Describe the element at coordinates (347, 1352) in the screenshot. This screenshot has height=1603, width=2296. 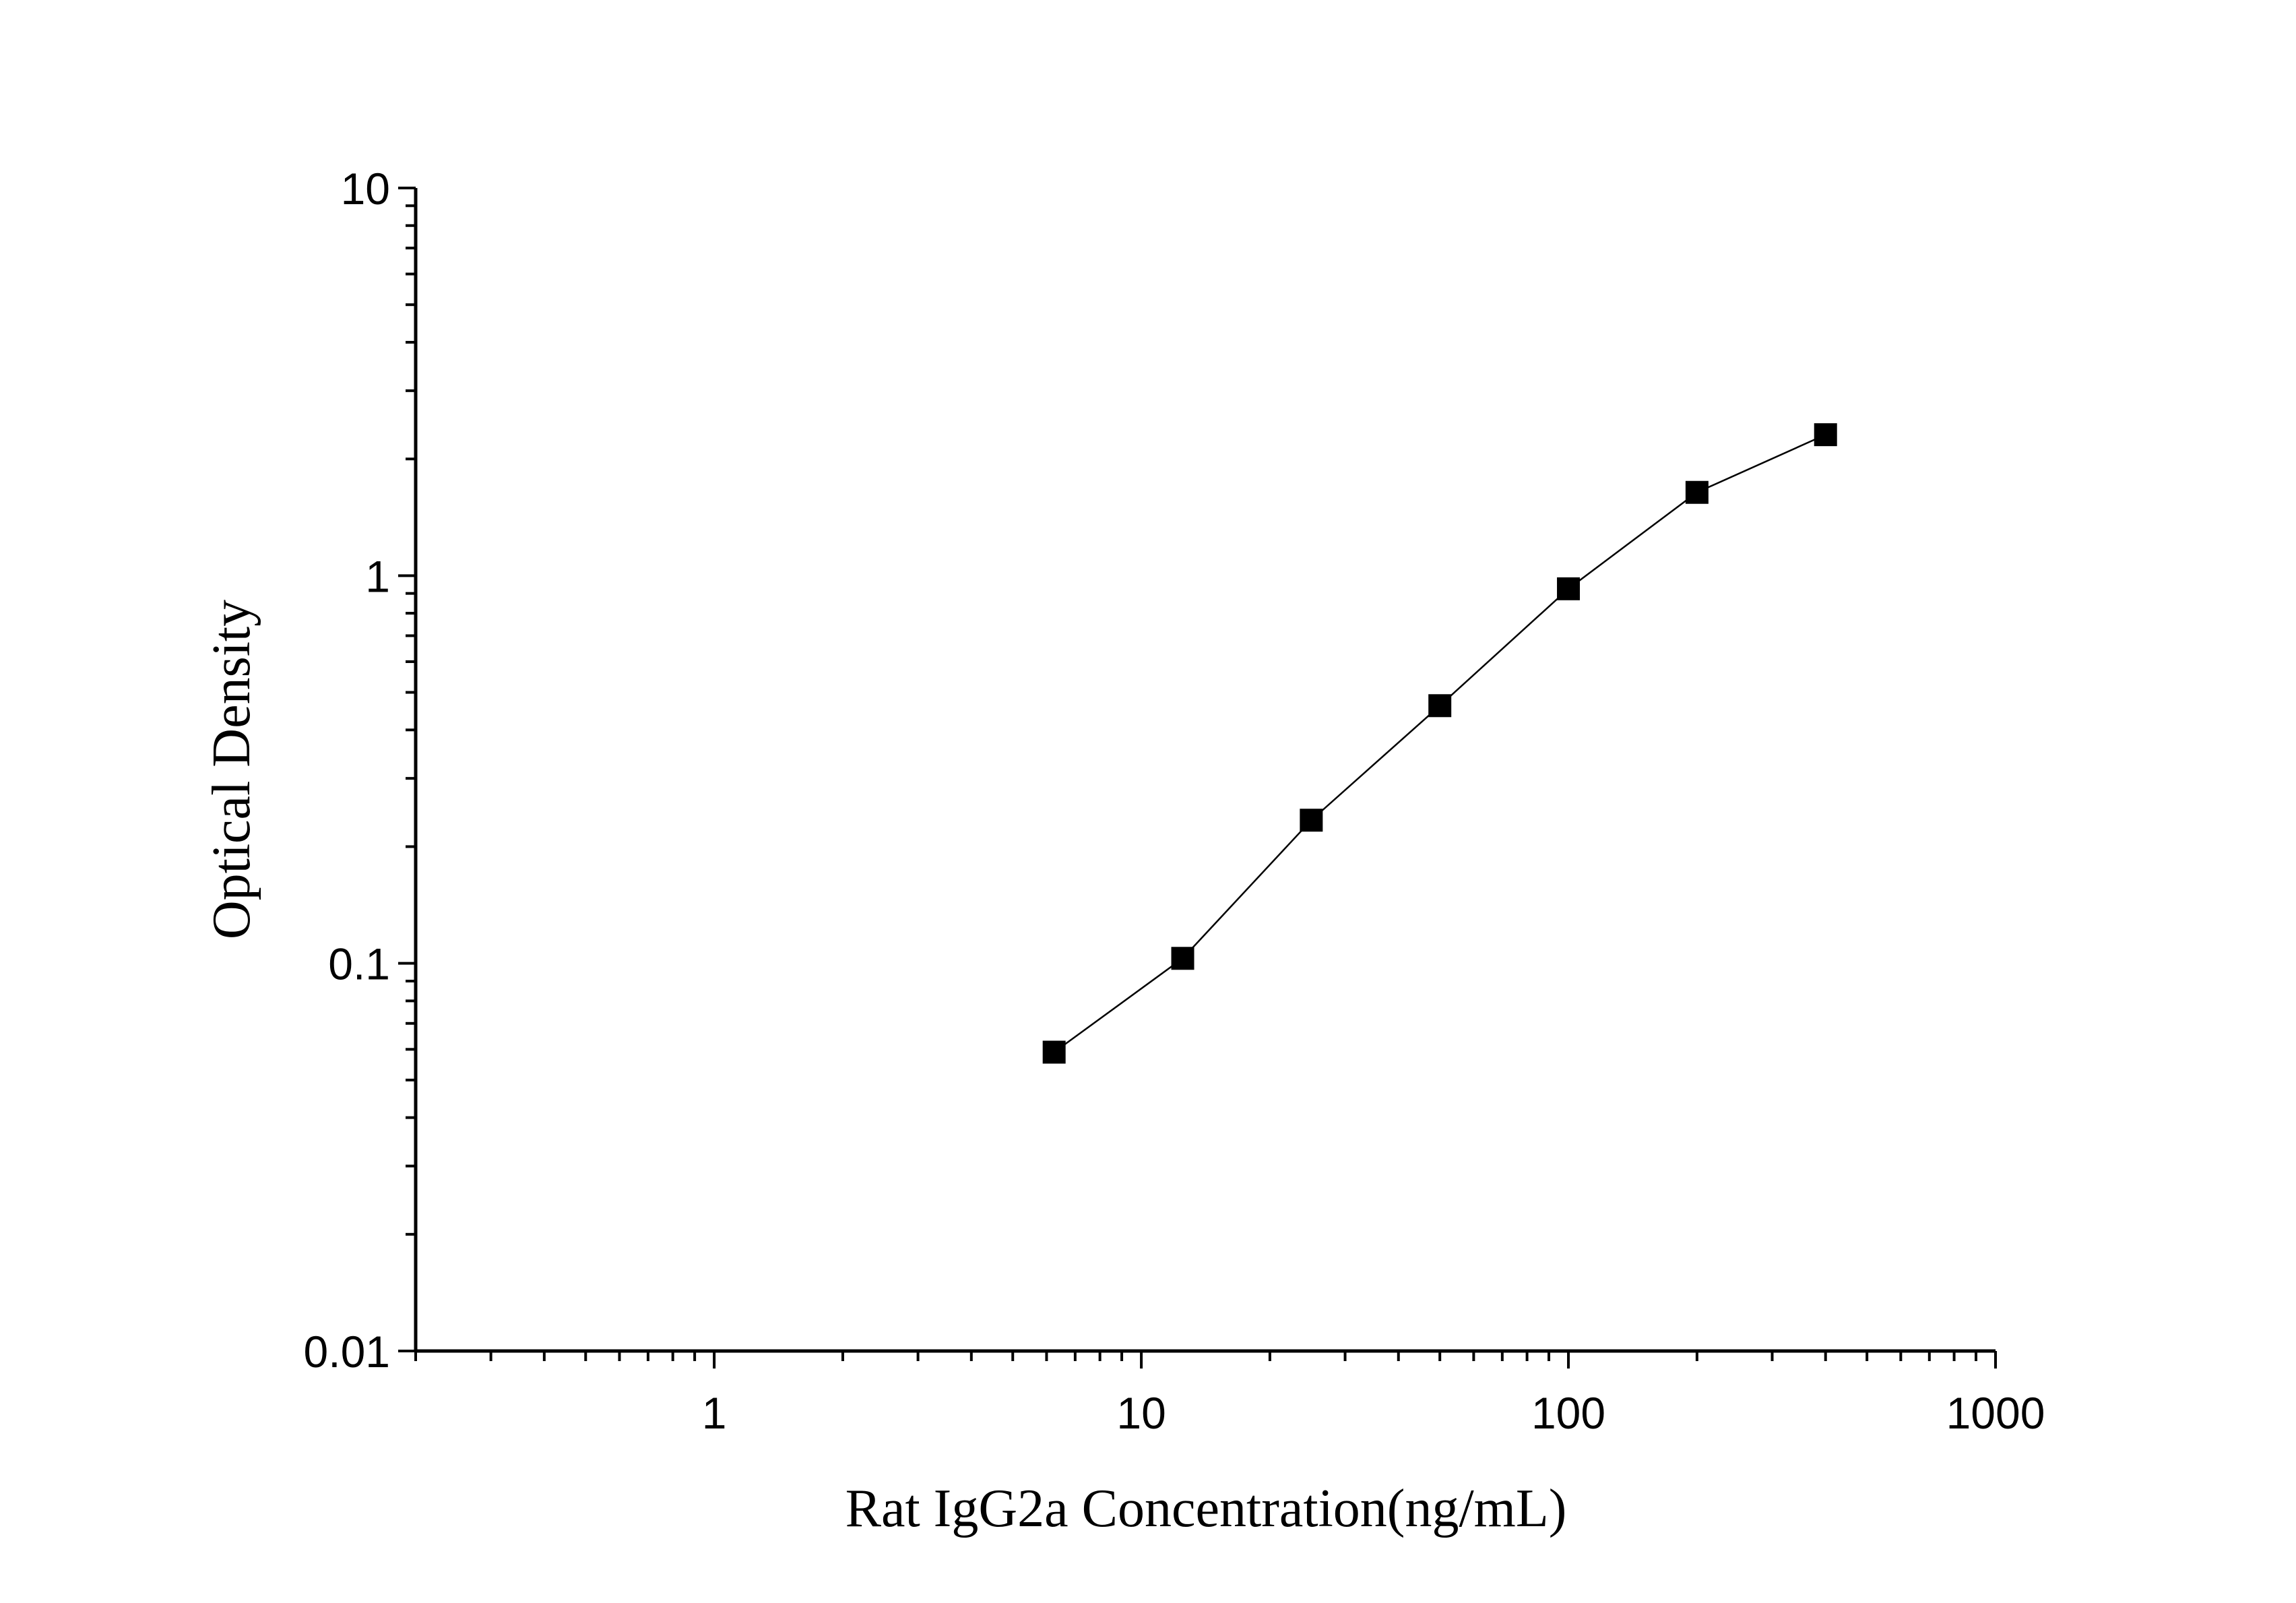
I see `y-tick-label: 0.01` at that location.